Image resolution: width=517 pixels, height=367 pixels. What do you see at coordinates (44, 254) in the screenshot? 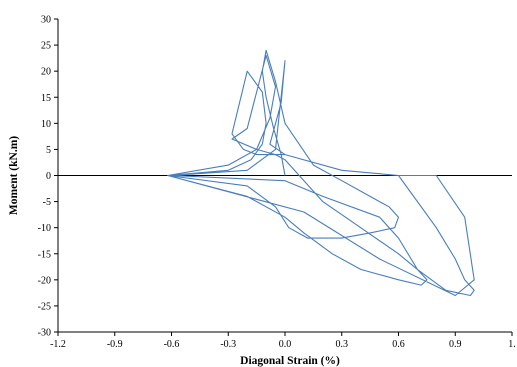
I see `y-tick-label: -15` at bounding box center [44, 254].